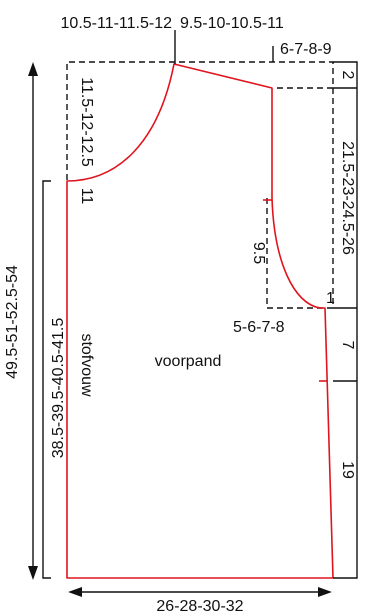 The height and width of the screenshot is (615, 366). What do you see at coordinates (259, 327) in the screenshot?
I see `label-armhole-inset: 5-6-7-8` at bounding box center [259, 327].